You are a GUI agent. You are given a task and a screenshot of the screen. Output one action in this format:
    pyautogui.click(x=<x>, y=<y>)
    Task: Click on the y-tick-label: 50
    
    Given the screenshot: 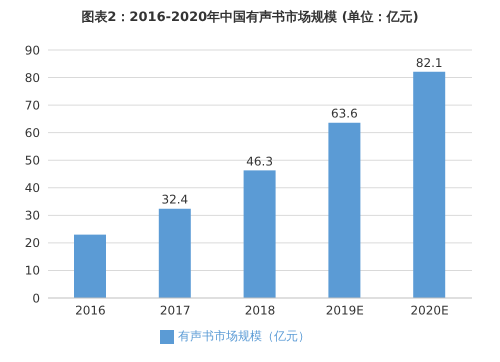 What is the action you would take?
    pyautogui.click(x=32, y=160)
    